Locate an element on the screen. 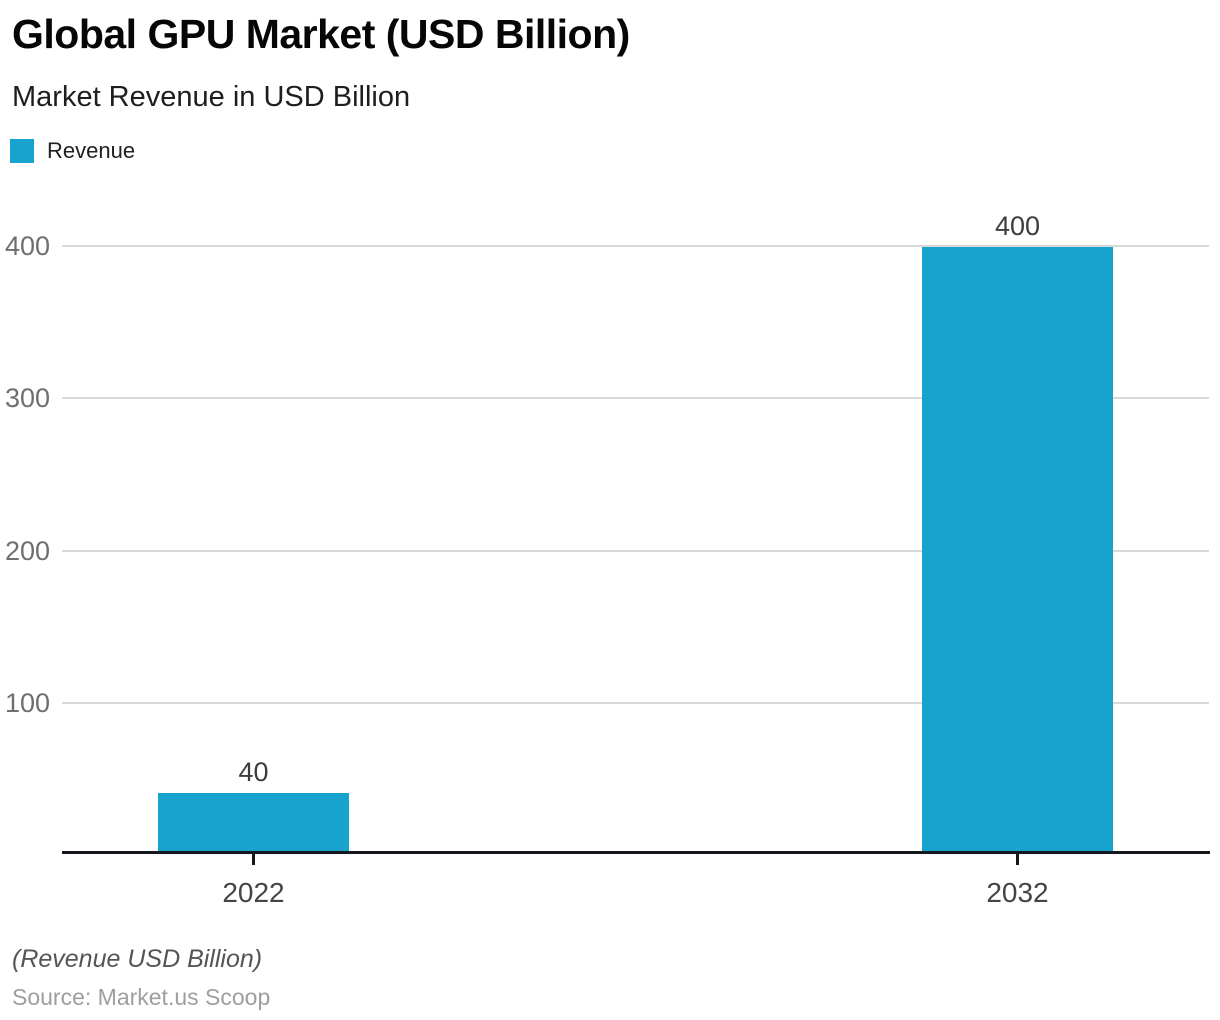  value-label-2032: 400 is located at coordinates (1017, 226).